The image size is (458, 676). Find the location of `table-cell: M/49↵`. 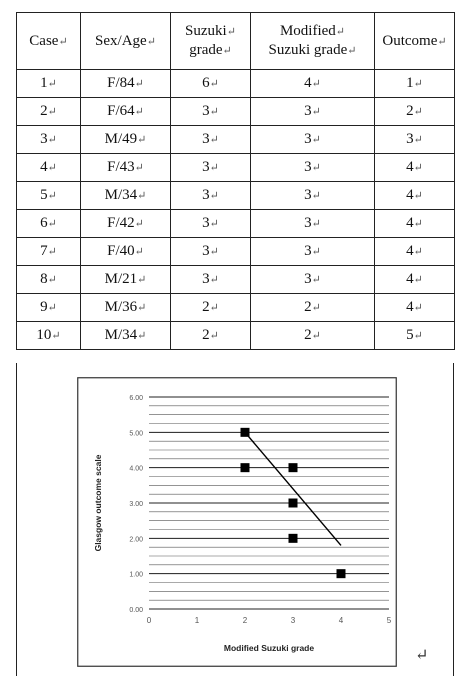

table-cell: M/49↵ is located at coordinates (125, 139).